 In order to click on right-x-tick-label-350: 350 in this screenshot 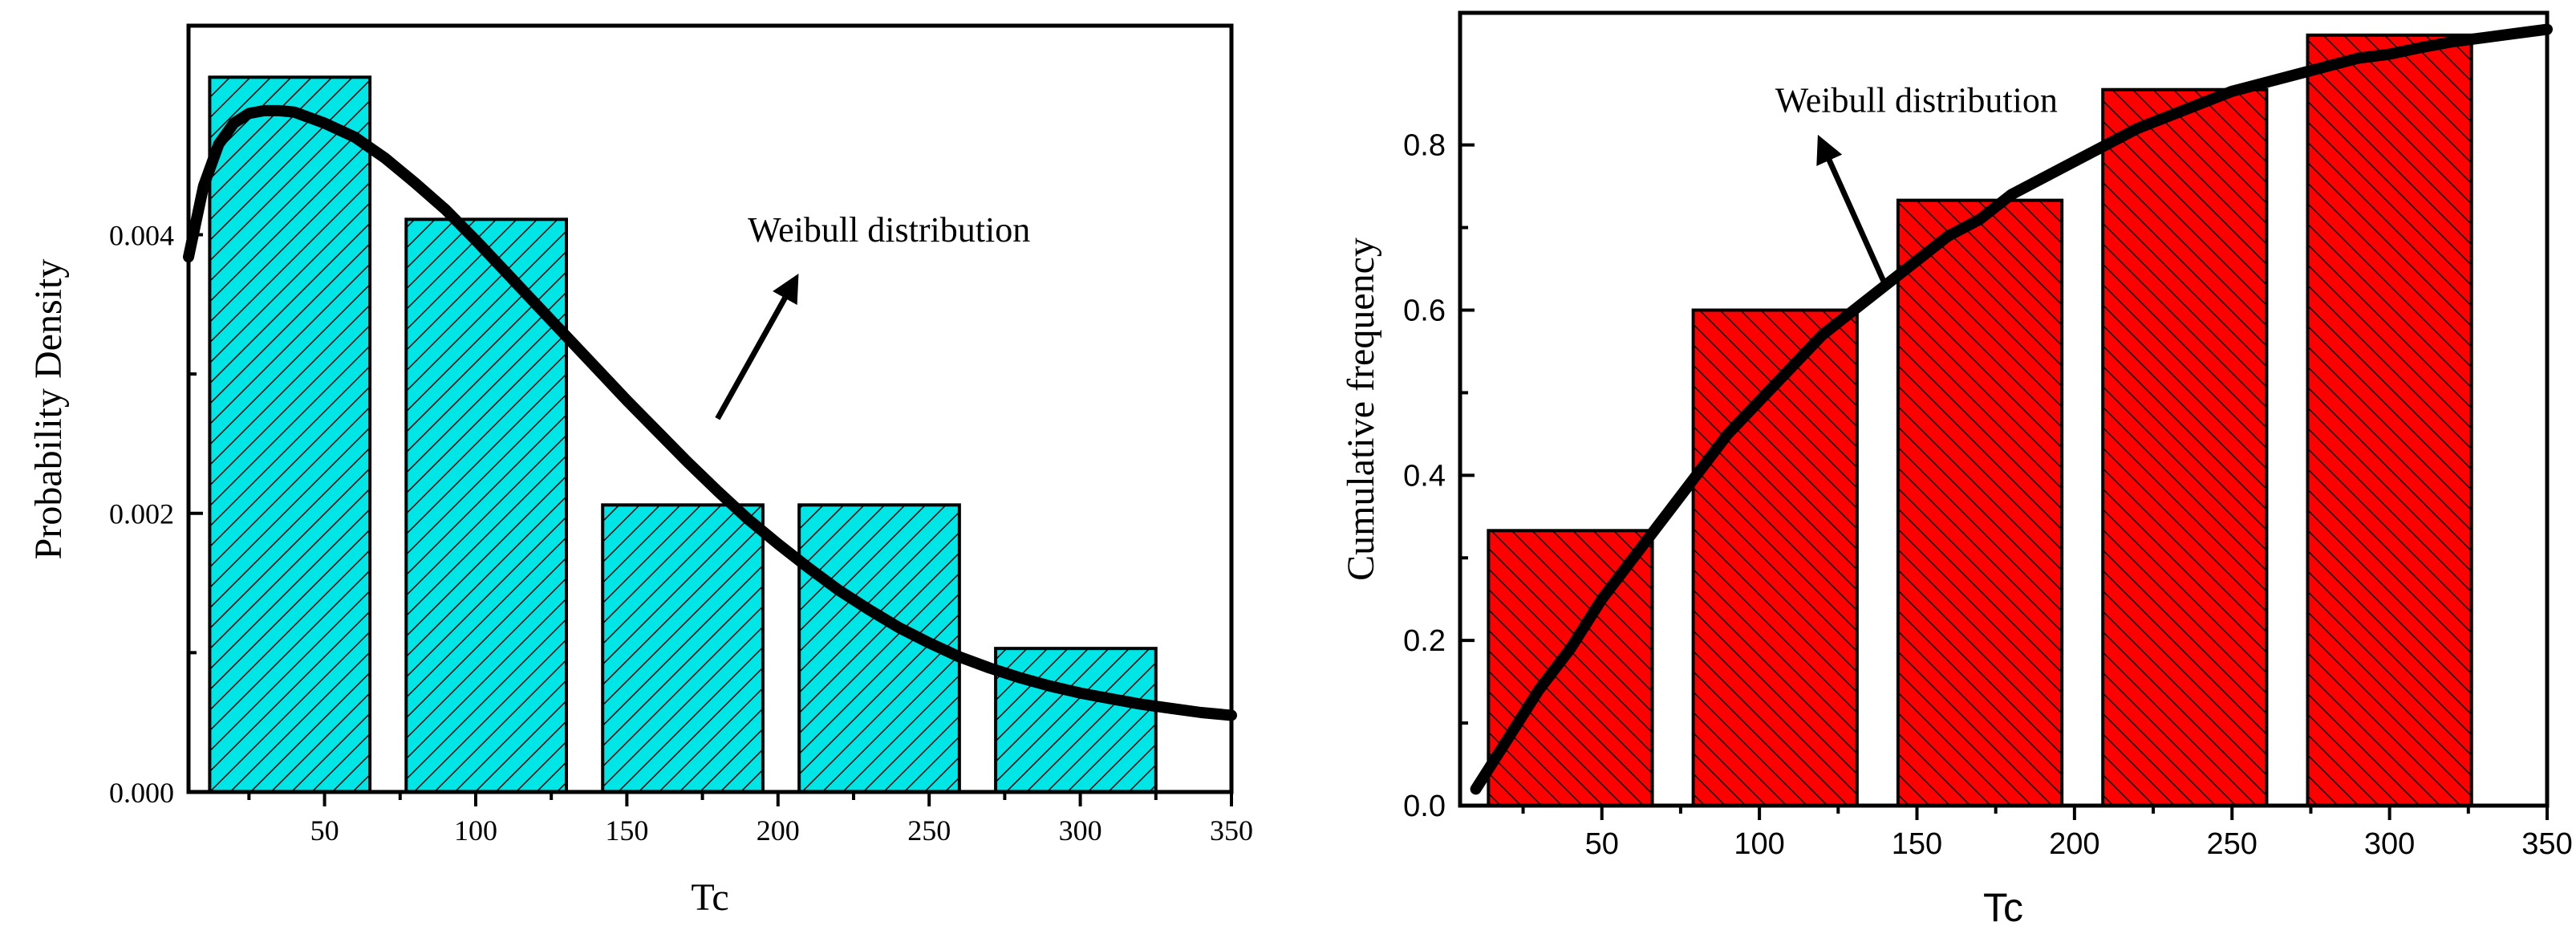, I will do `click(2546, 844)`.